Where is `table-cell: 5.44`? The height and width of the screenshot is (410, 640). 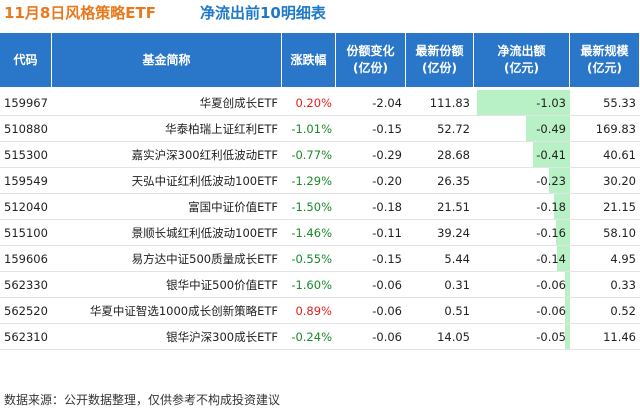 table-cell: 5.44 is located at coordinates (457, 259).